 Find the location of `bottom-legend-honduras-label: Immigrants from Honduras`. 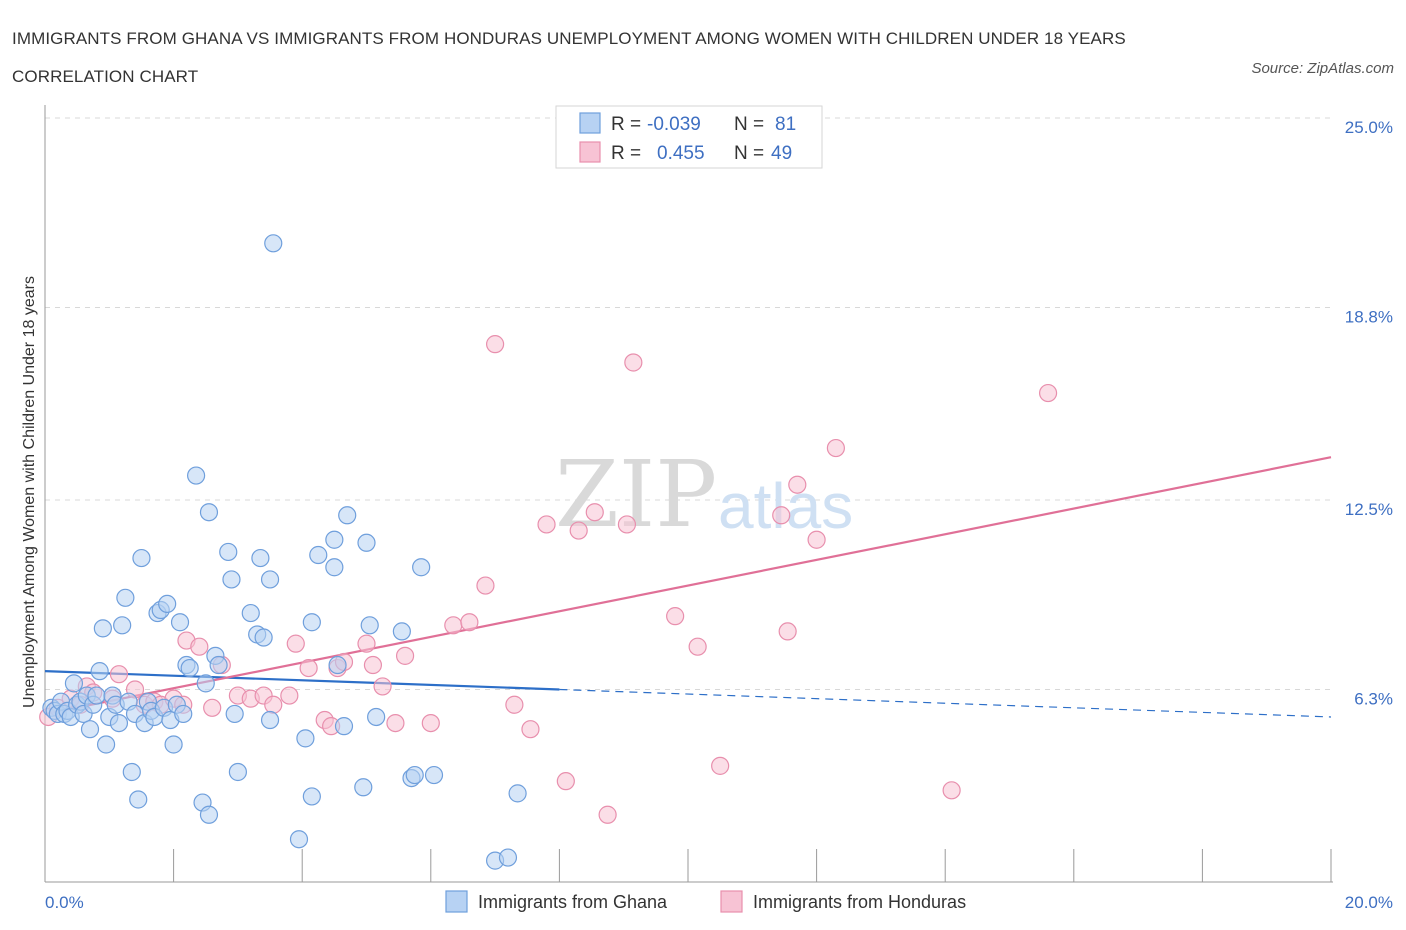

bottom-legend-honduras-label: Immigrants from Honduras is located at coordinates (859, 902).